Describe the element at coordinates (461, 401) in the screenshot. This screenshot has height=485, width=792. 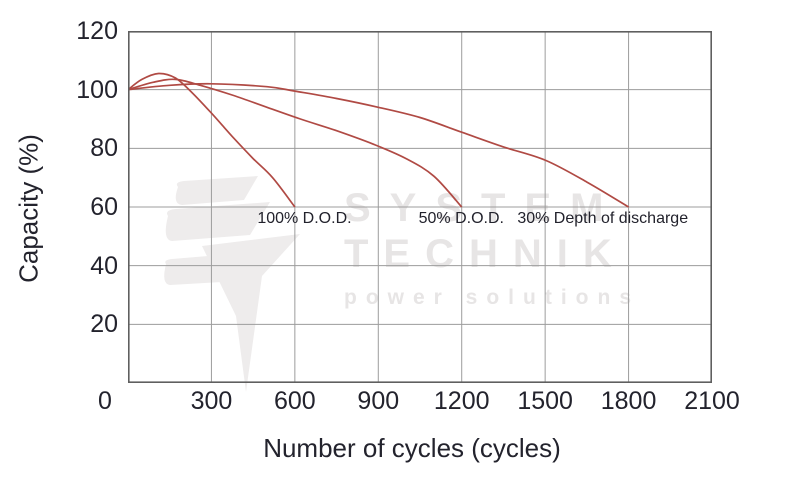
I see `x-tick-label: 1200` at that location.